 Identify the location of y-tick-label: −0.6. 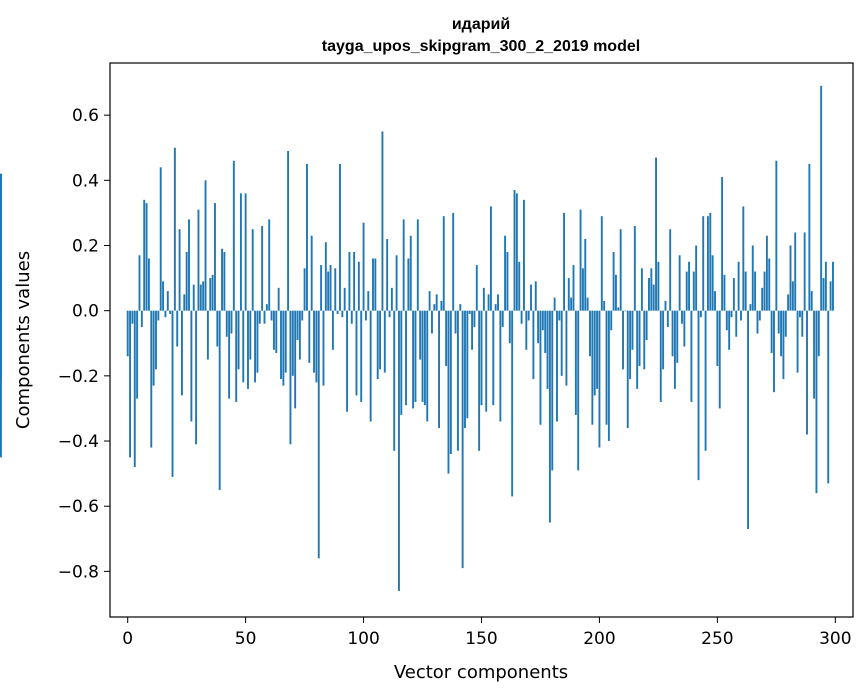
(78, 507).